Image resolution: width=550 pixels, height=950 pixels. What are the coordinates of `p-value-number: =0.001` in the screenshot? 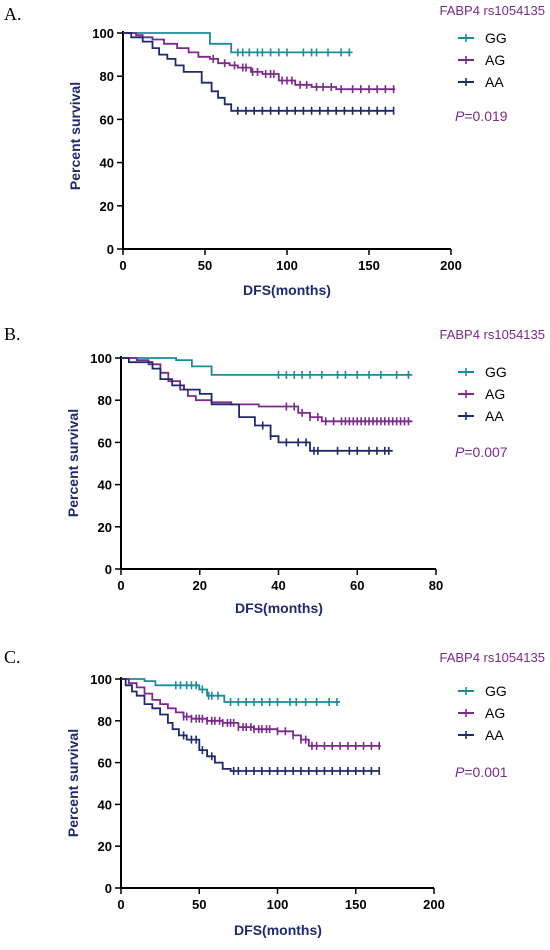 It's located at (485, 772).